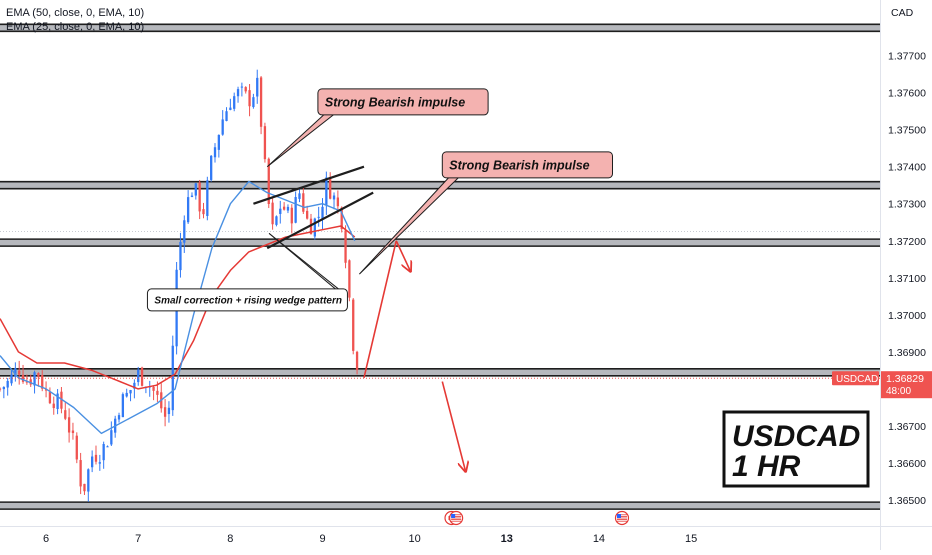  What do you see at coordinates (453, 426) in the screenshot?
I see `projection-arrow` at bounding box center [453, 426].